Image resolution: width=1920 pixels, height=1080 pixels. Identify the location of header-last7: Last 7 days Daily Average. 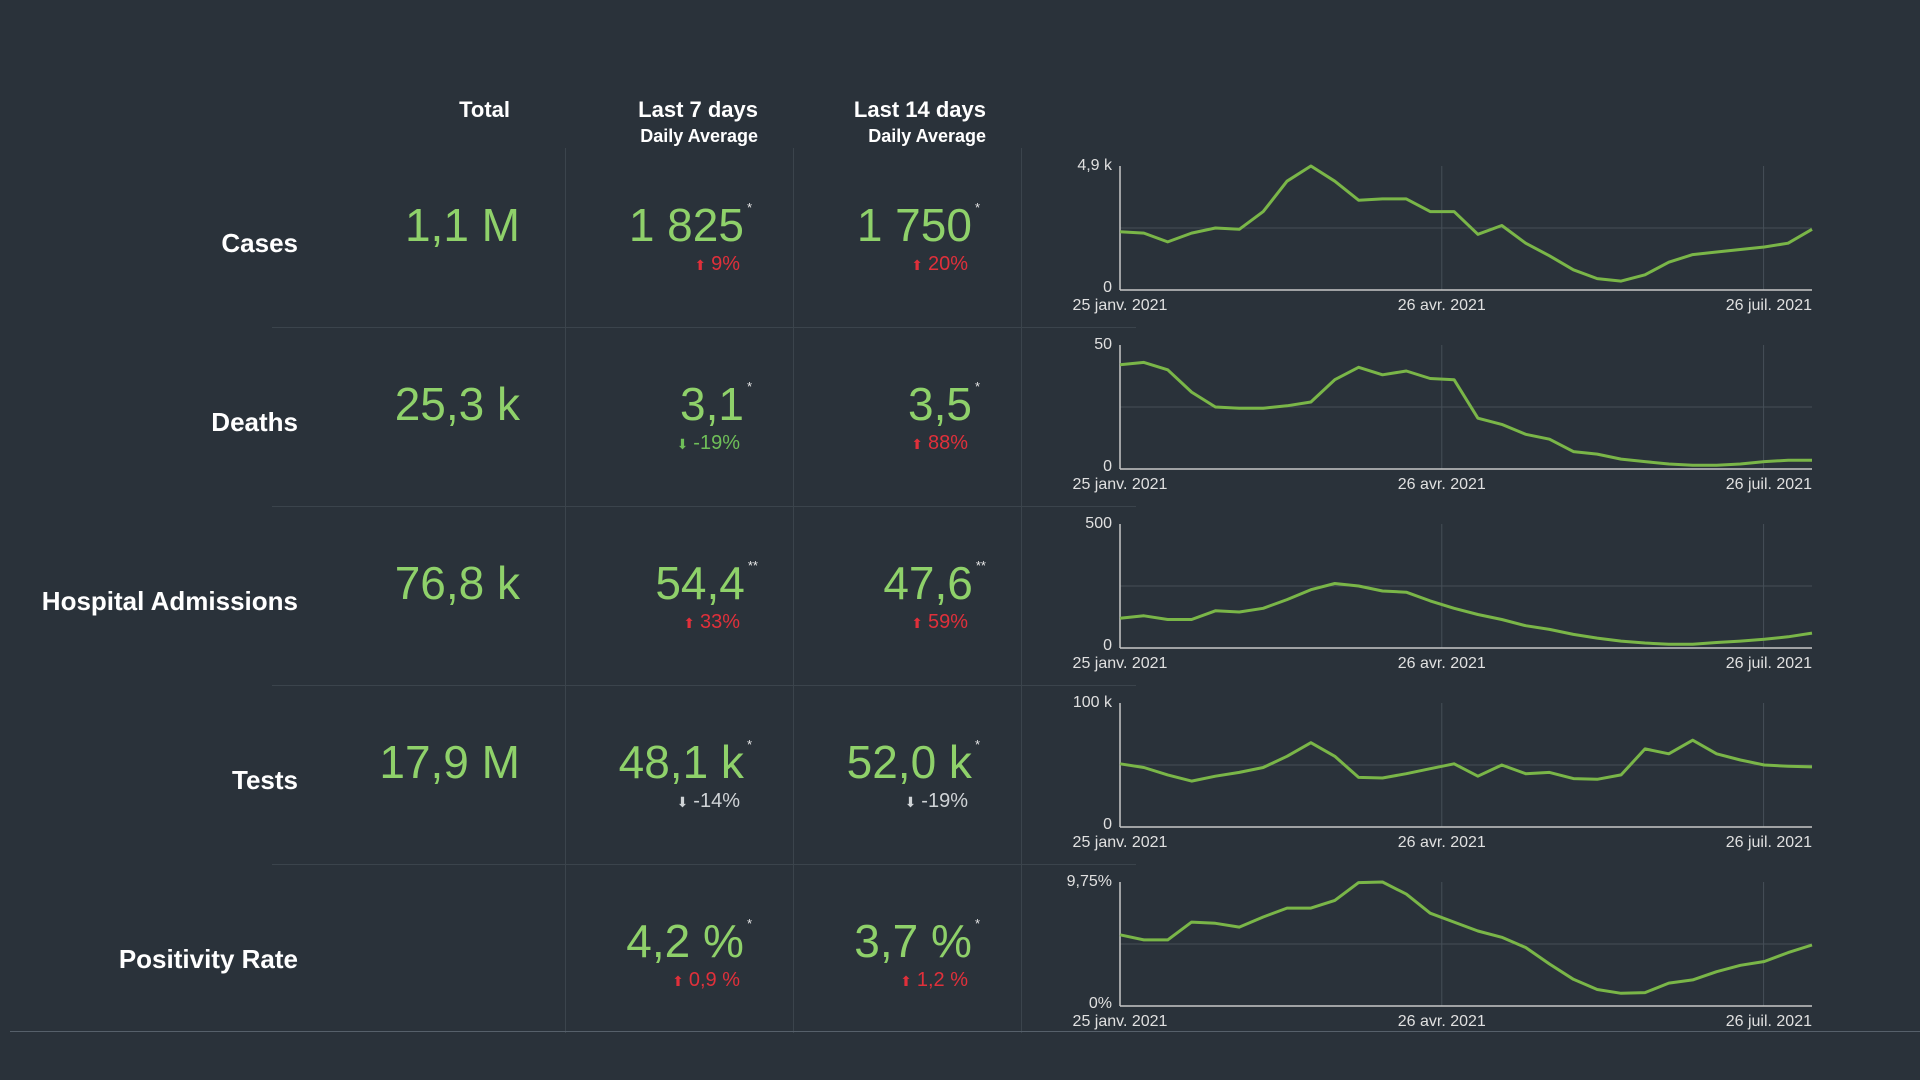
(659, 122).